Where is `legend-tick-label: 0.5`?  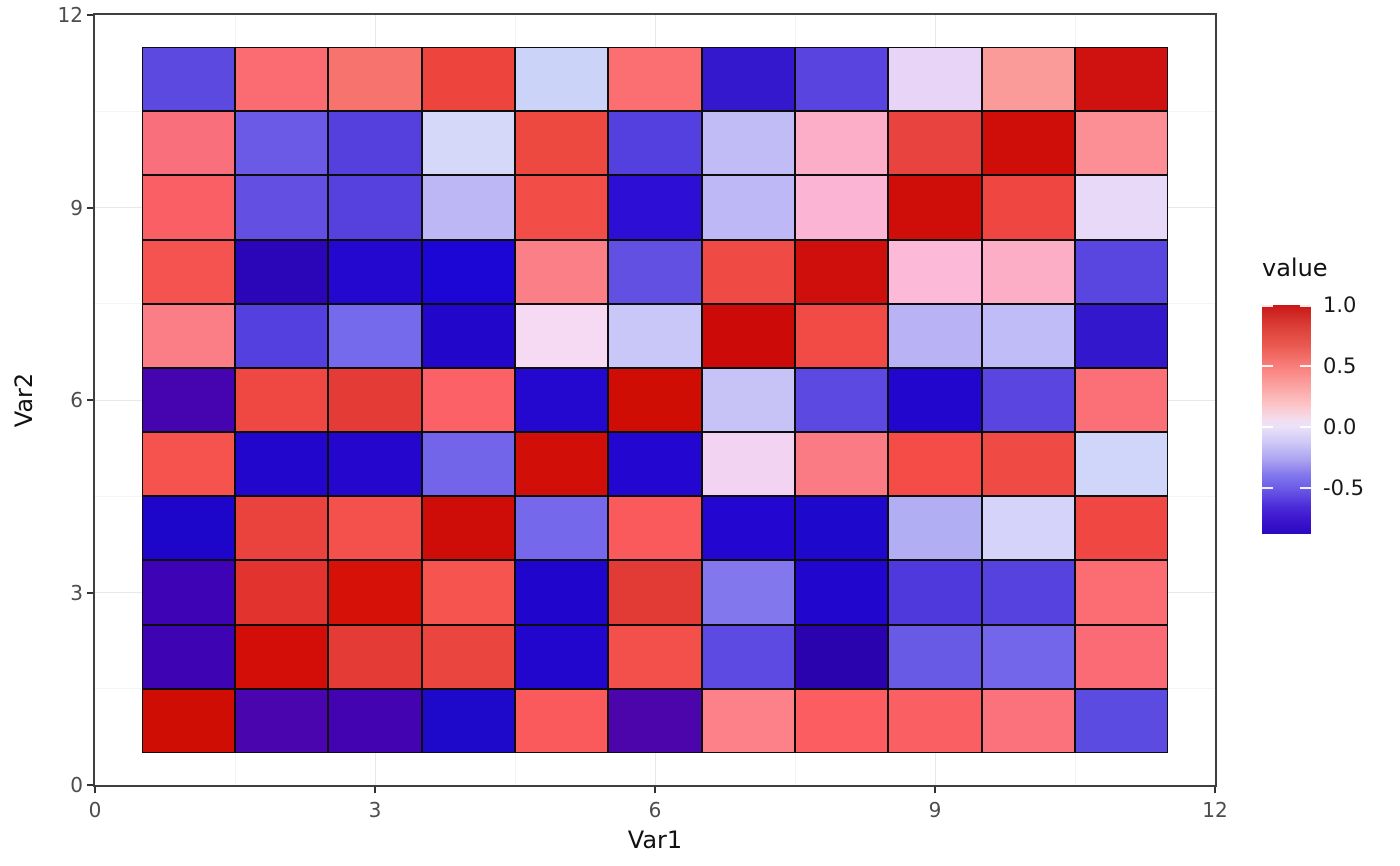 legend-tick-label: 0.5 is located at coordinates (1340, 365).